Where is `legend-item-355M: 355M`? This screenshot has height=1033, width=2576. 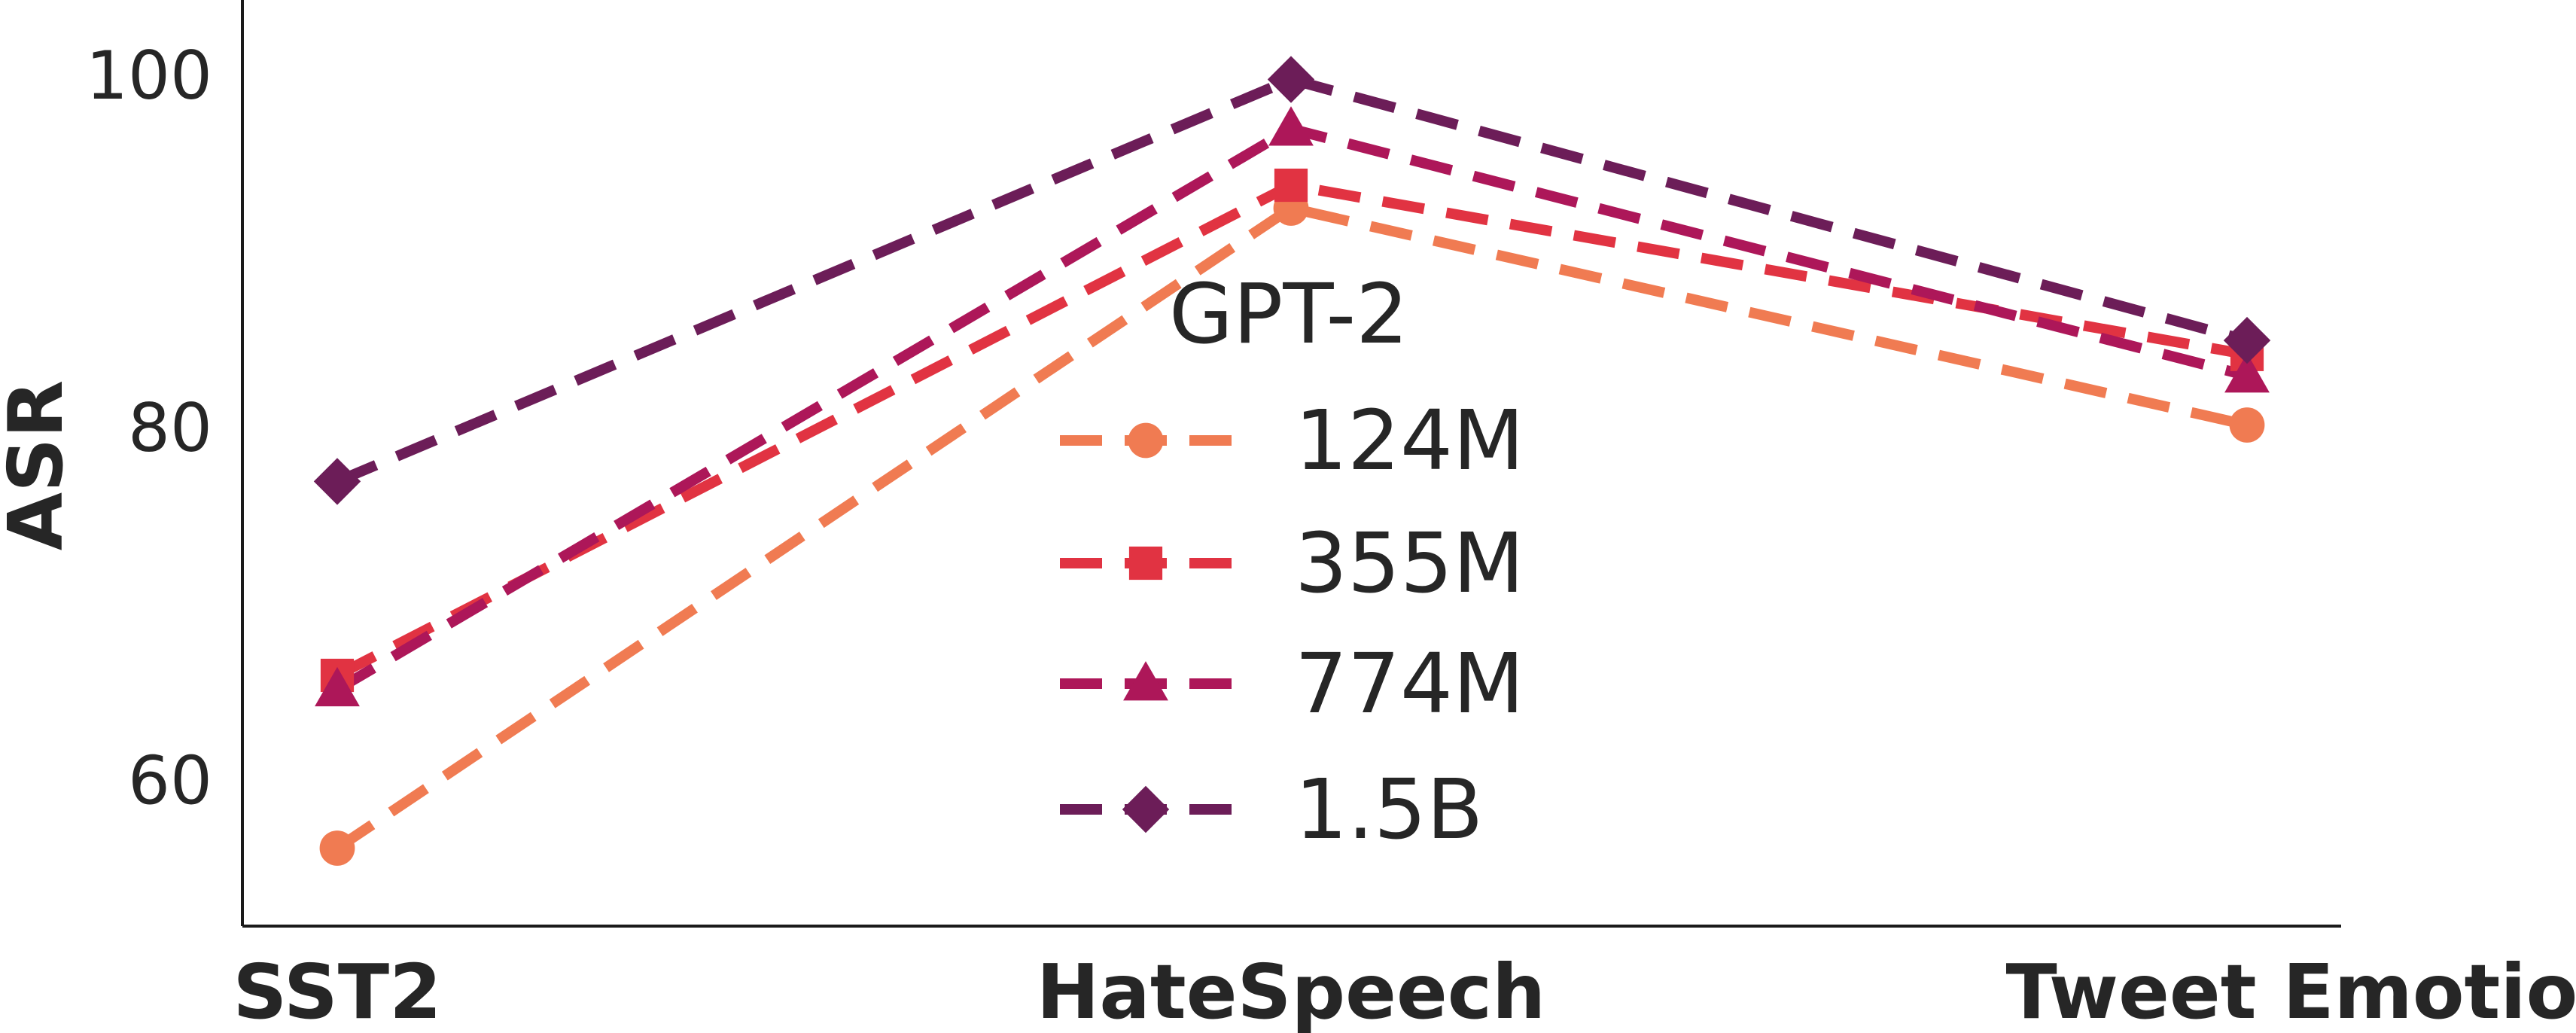
legend-item-355M: 355M is located at coordinates (1292, 563).